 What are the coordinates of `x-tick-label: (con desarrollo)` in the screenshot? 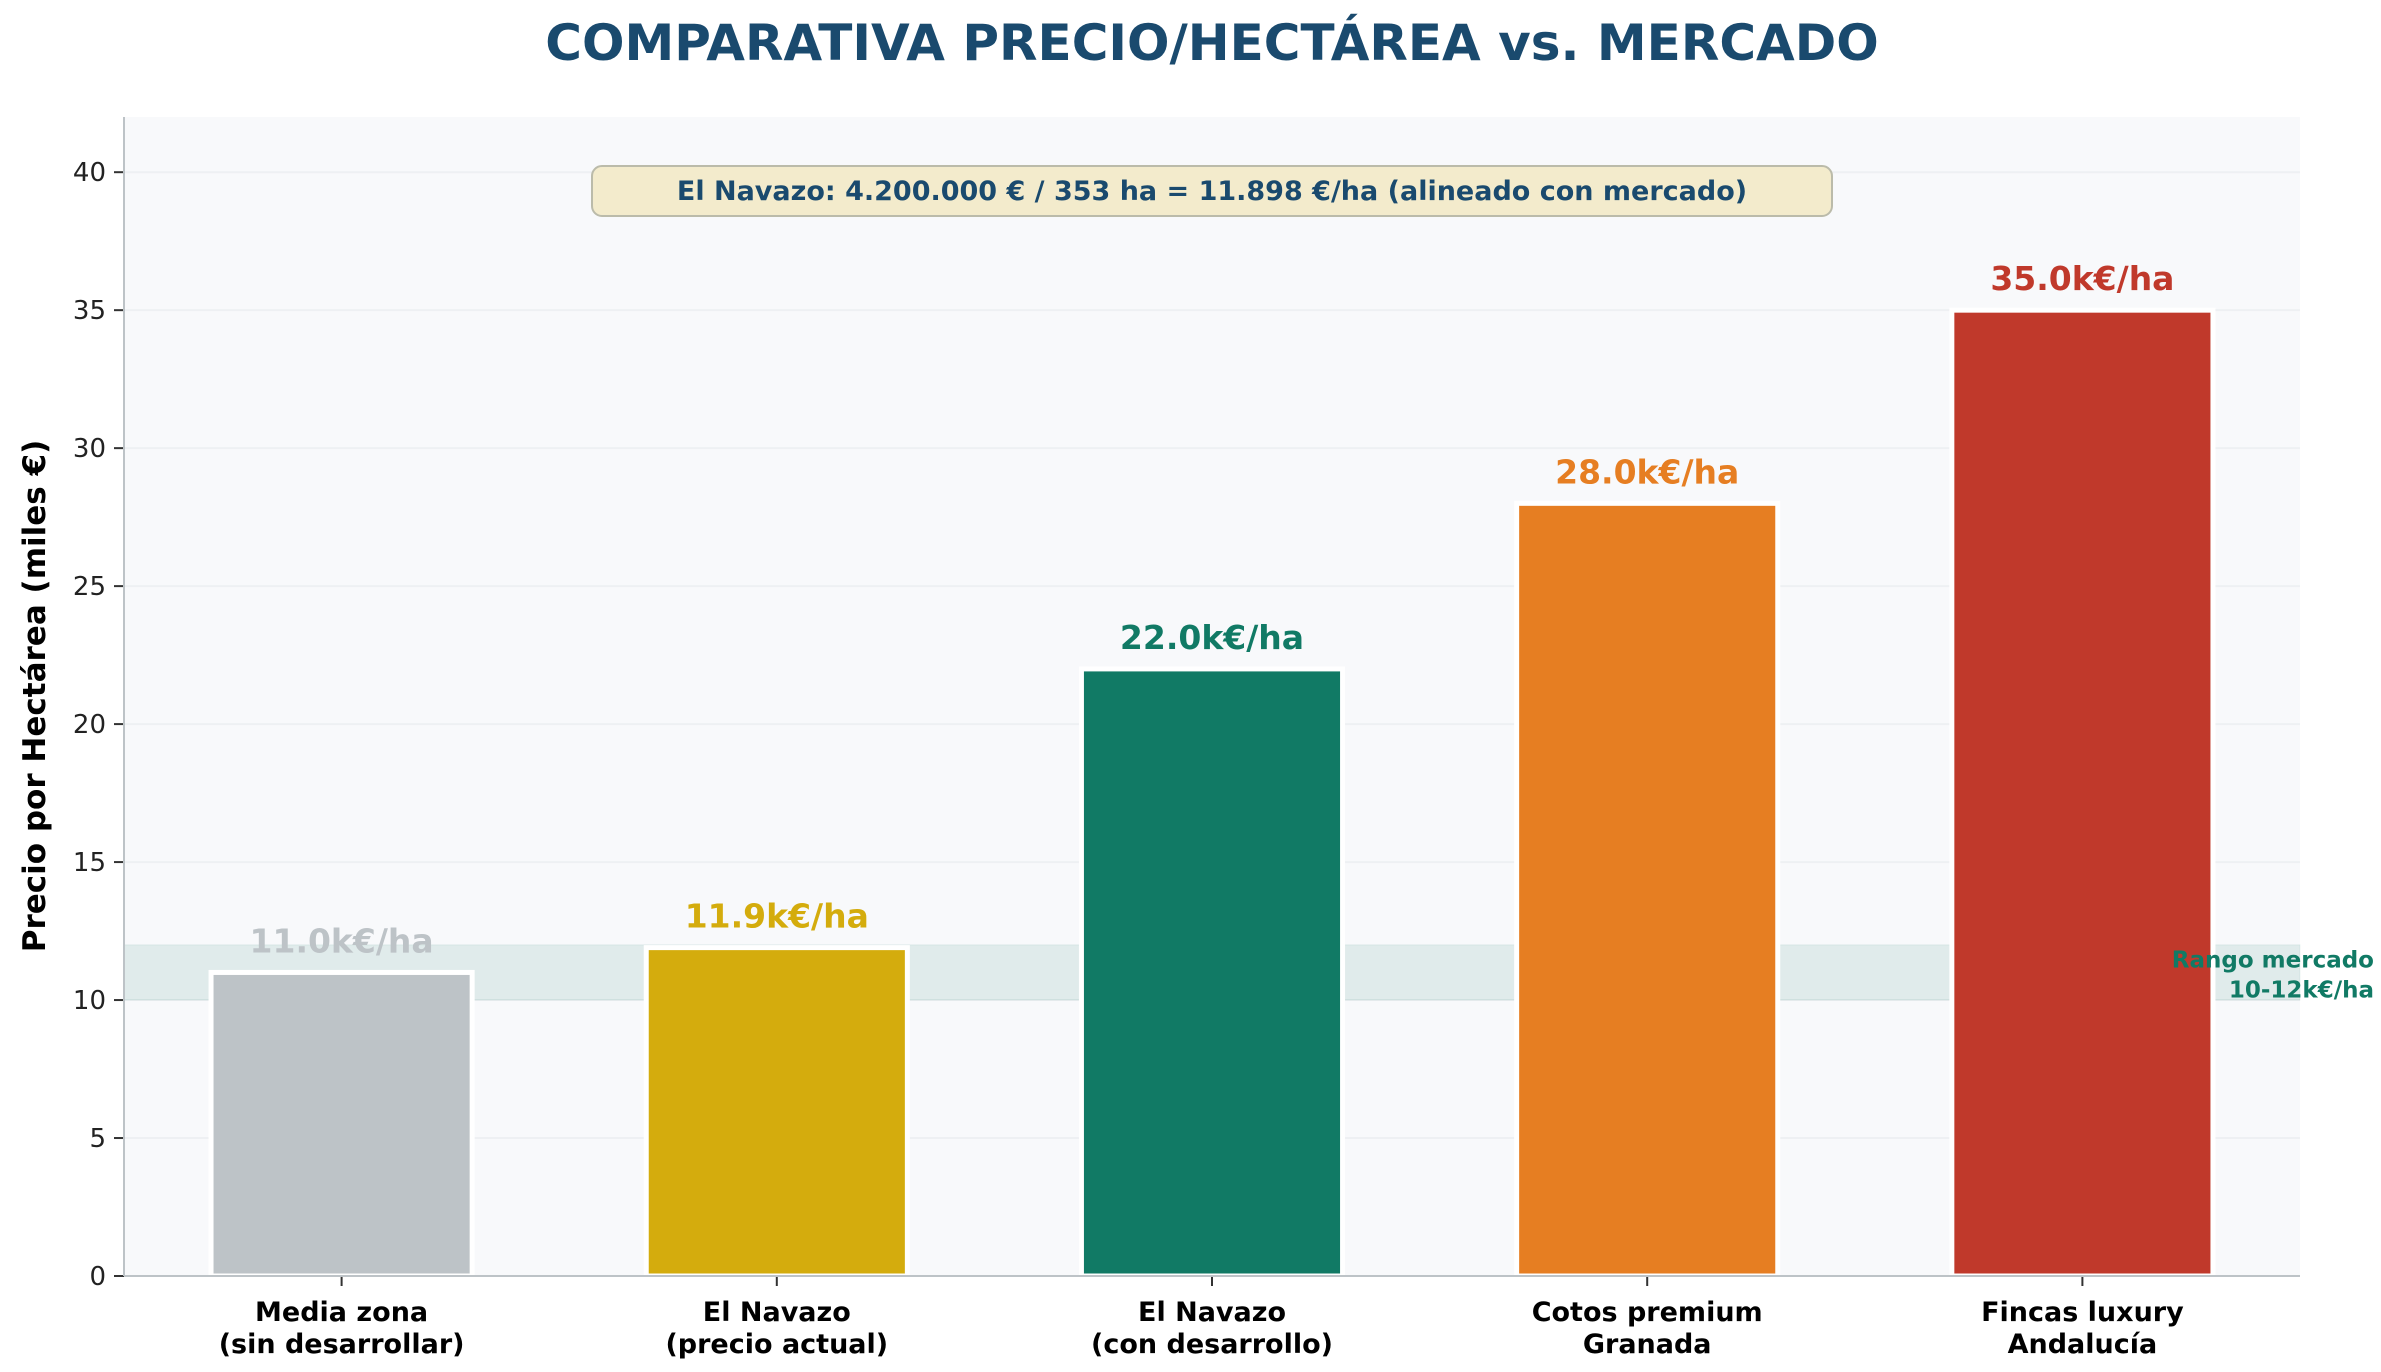 It's located at (1212, 1344).